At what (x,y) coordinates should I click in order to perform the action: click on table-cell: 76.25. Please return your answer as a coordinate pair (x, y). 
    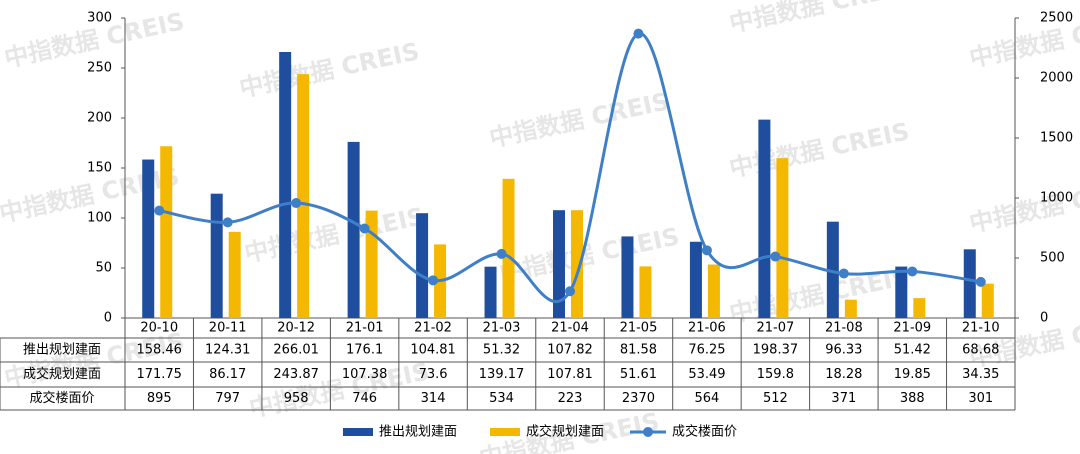
    Looking at the image, I should click on (706, 350).